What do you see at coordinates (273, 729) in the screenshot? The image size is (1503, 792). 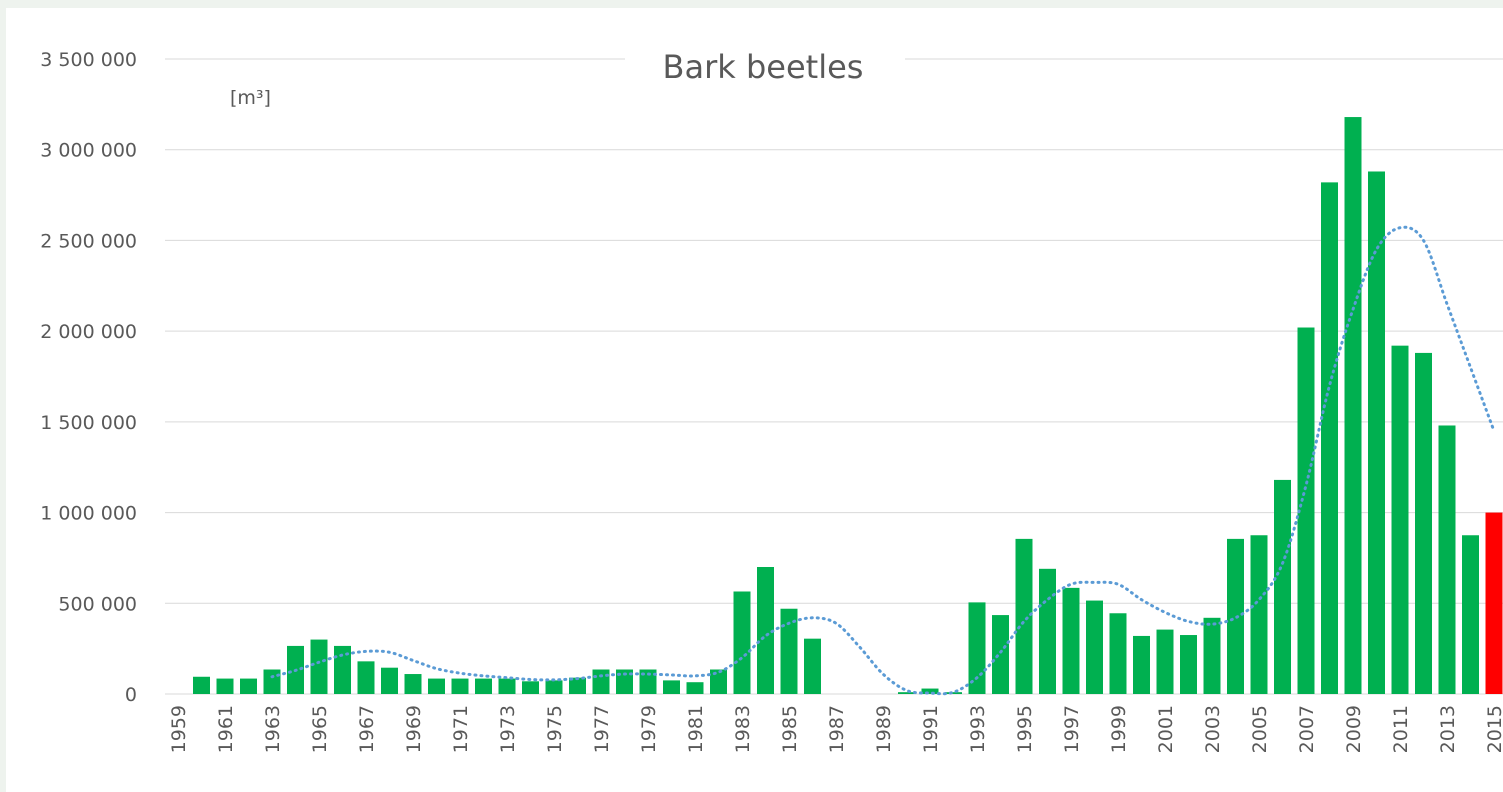 I see `x-tick-label: 1963` at bounding box center [273, 729].